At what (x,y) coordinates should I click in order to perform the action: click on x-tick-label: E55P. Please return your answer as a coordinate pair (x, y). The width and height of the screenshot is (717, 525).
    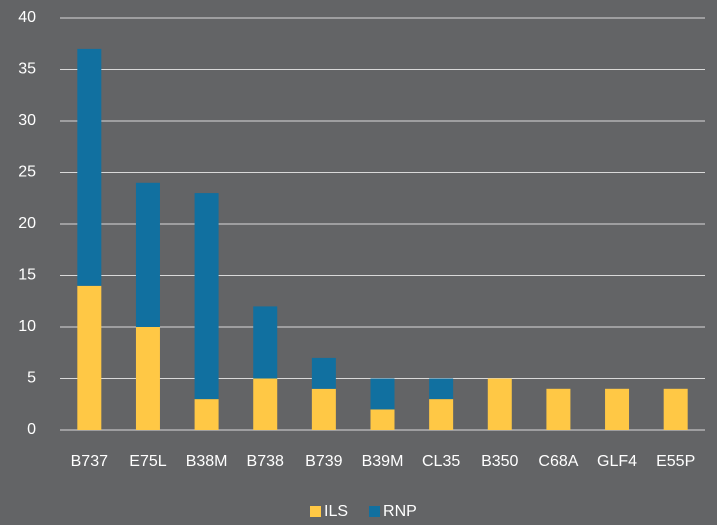
    Looking at the image, I should click on (675, 461).